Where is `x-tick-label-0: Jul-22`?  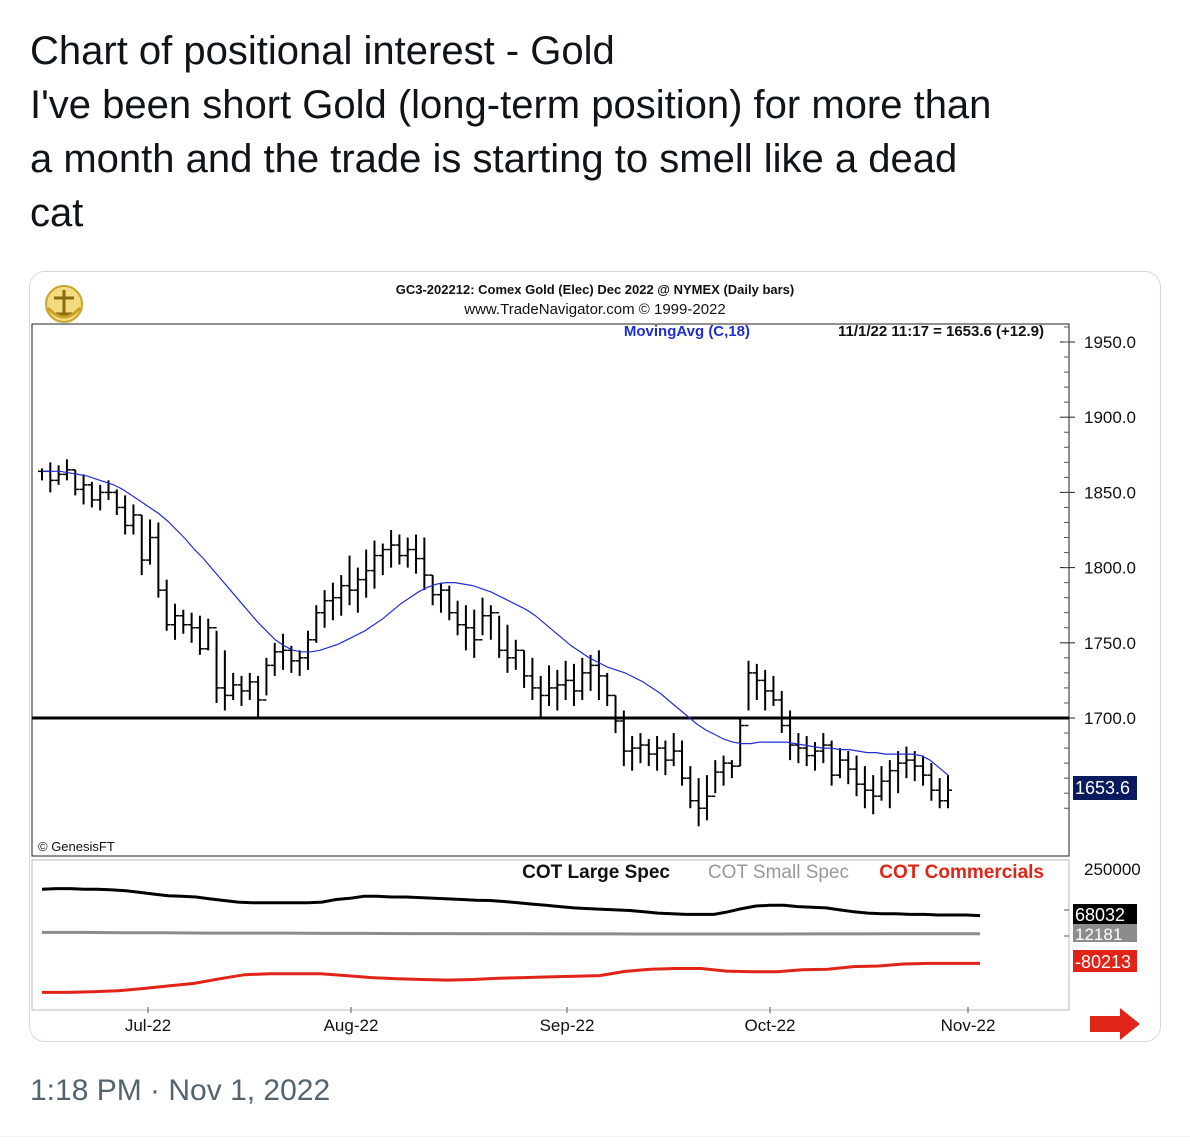
x-tick-label-0: Jul-22 is located at coordinates (148, 1025).